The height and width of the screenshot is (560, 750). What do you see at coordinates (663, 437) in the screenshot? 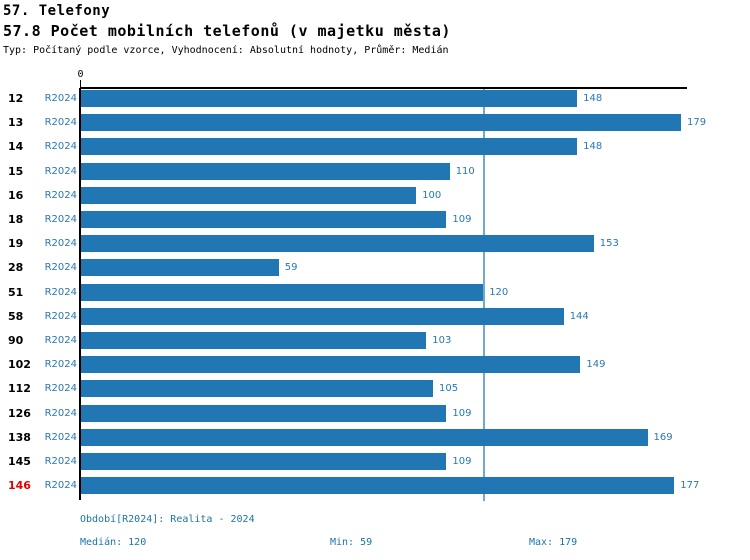
I see `bar-value-label: 169` at bounding box center [663, 437].